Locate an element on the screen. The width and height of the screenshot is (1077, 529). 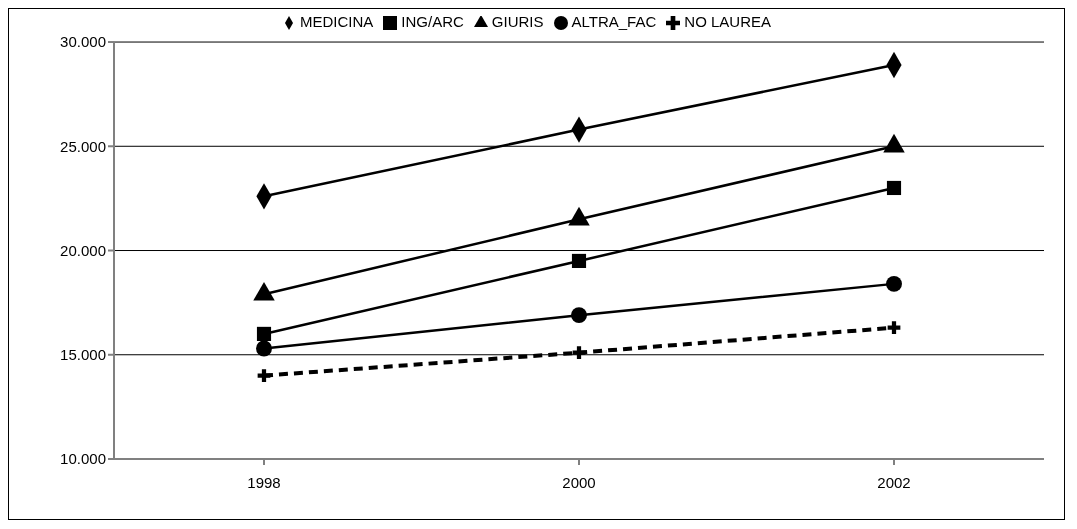
y-tick-label: 15.000 is located at coordinates (83, 355).